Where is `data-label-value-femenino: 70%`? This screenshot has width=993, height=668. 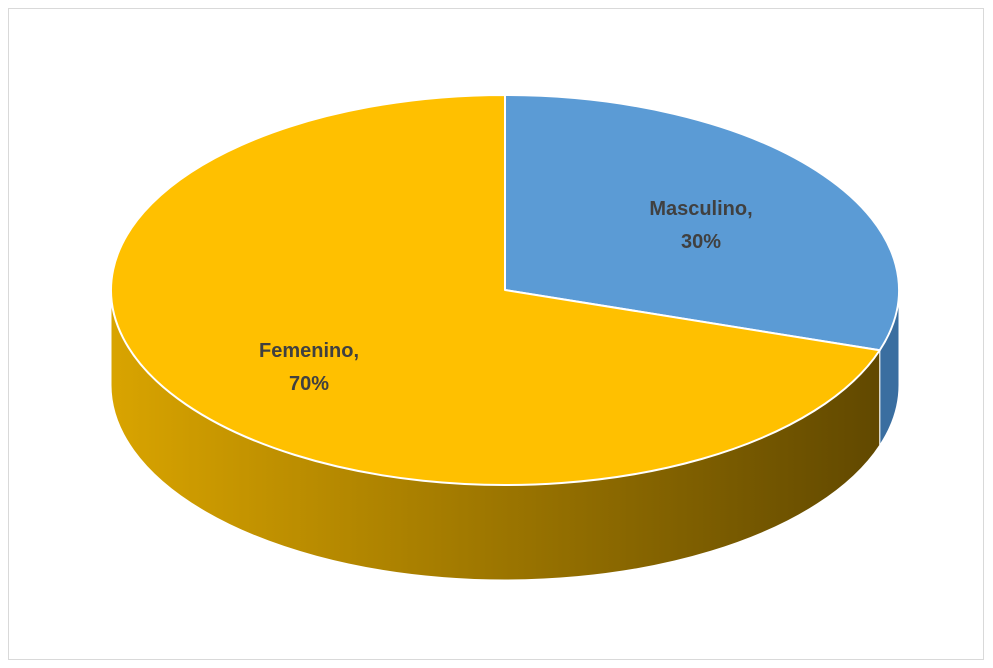
data-label-value-femenino: 70% is located at coordinates (309, 384).